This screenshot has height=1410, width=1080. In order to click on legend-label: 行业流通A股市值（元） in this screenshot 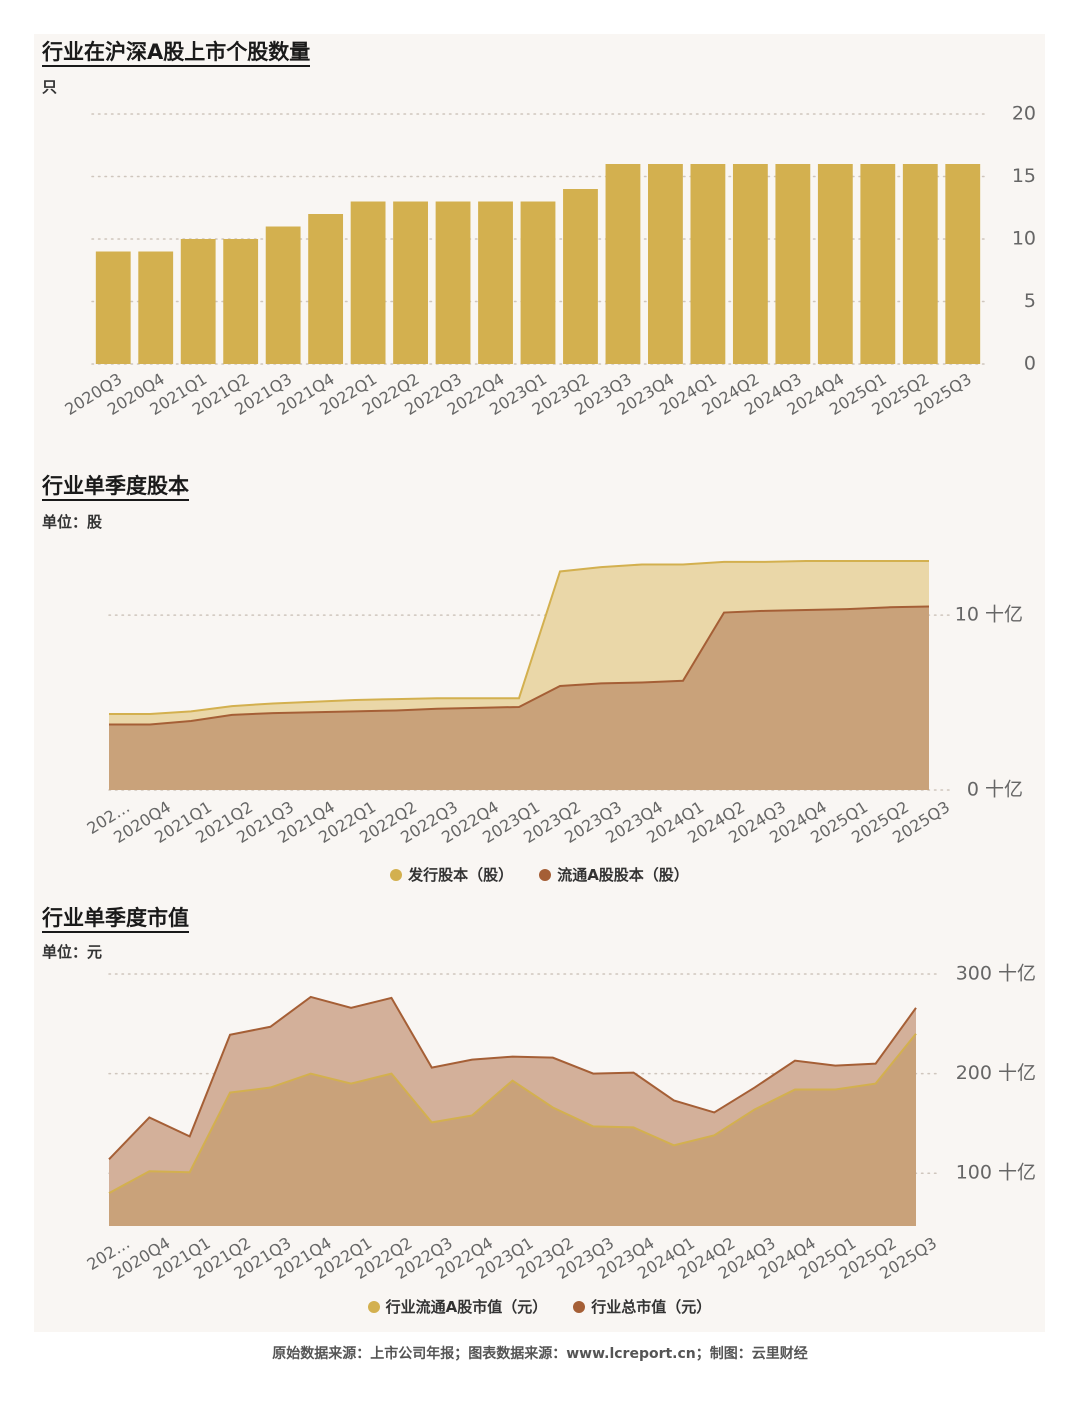, I will do `click(466, 1307)`.